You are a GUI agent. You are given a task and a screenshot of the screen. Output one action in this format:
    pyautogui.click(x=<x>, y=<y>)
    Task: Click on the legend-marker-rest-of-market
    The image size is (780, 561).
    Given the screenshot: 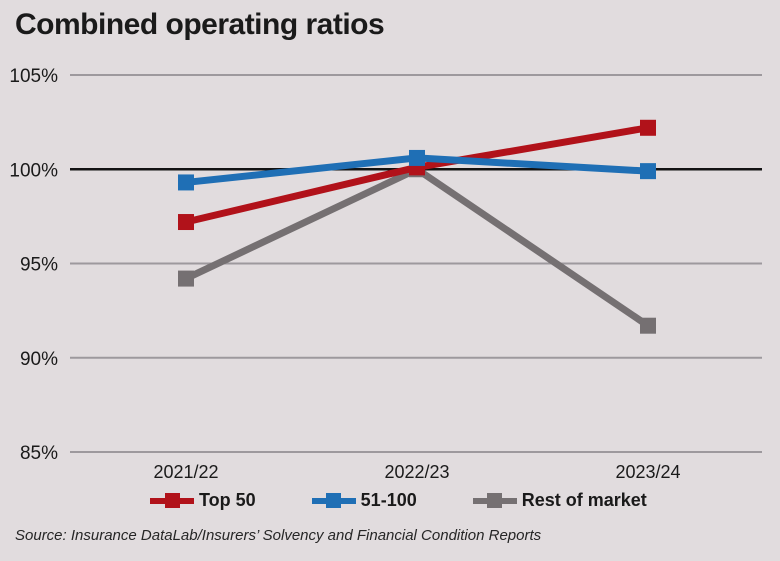 What is the action you would take?
    pyautogui.click(x=494, y=500)
    